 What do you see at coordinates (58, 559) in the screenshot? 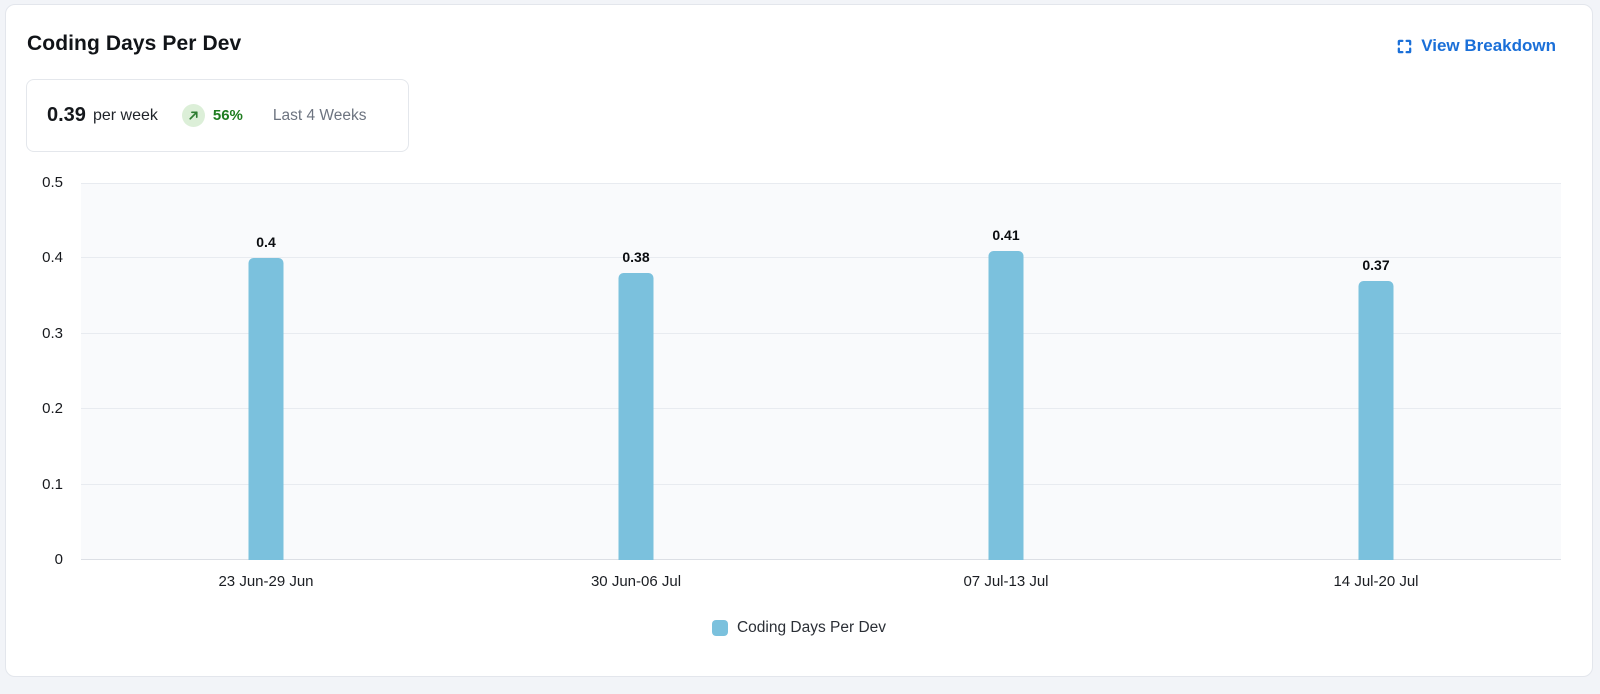
I see `y-axis-tick-label: 0` at bounding box center [58, 559].